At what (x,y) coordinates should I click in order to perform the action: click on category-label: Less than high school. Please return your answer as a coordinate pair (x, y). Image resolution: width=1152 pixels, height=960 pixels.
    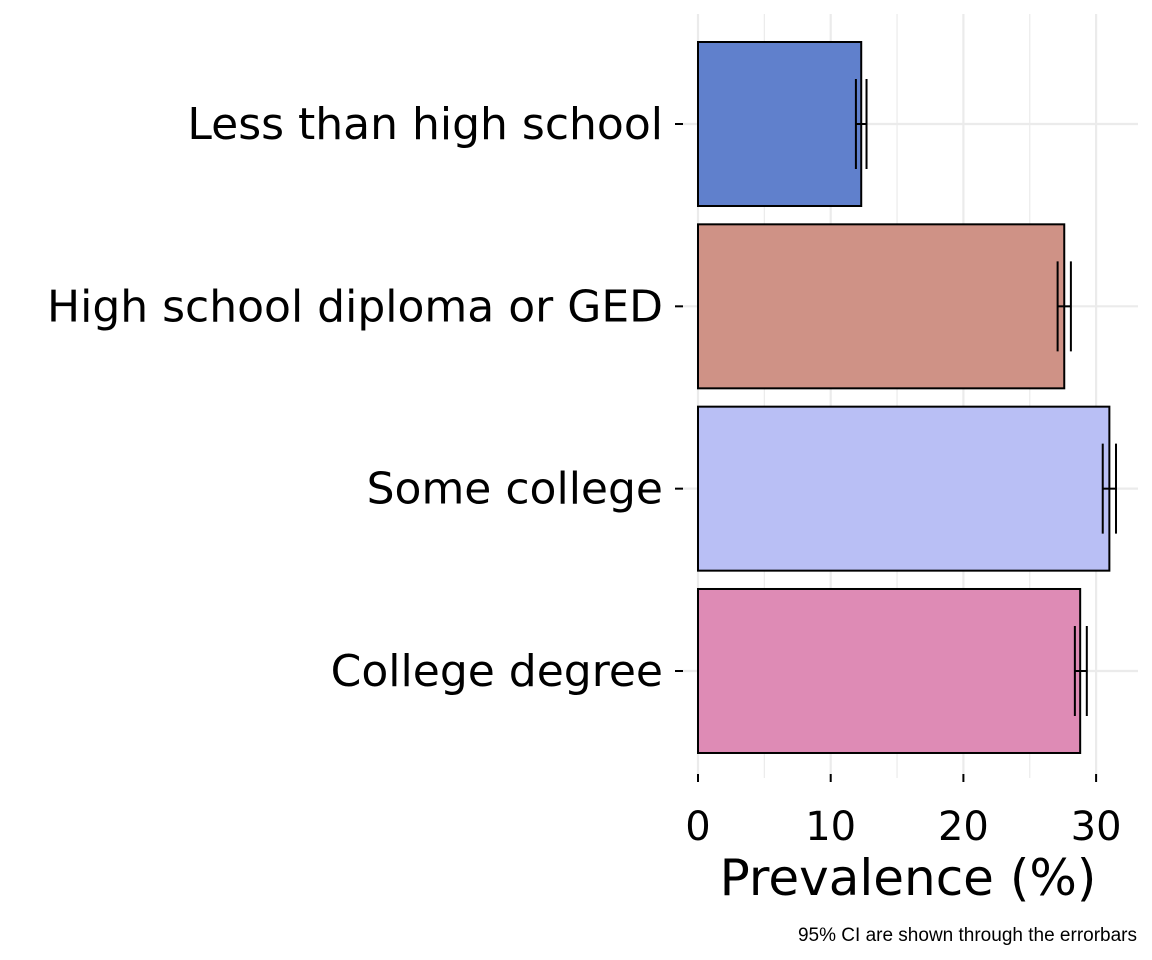
    Looking at the image, I should click on (425, 124).